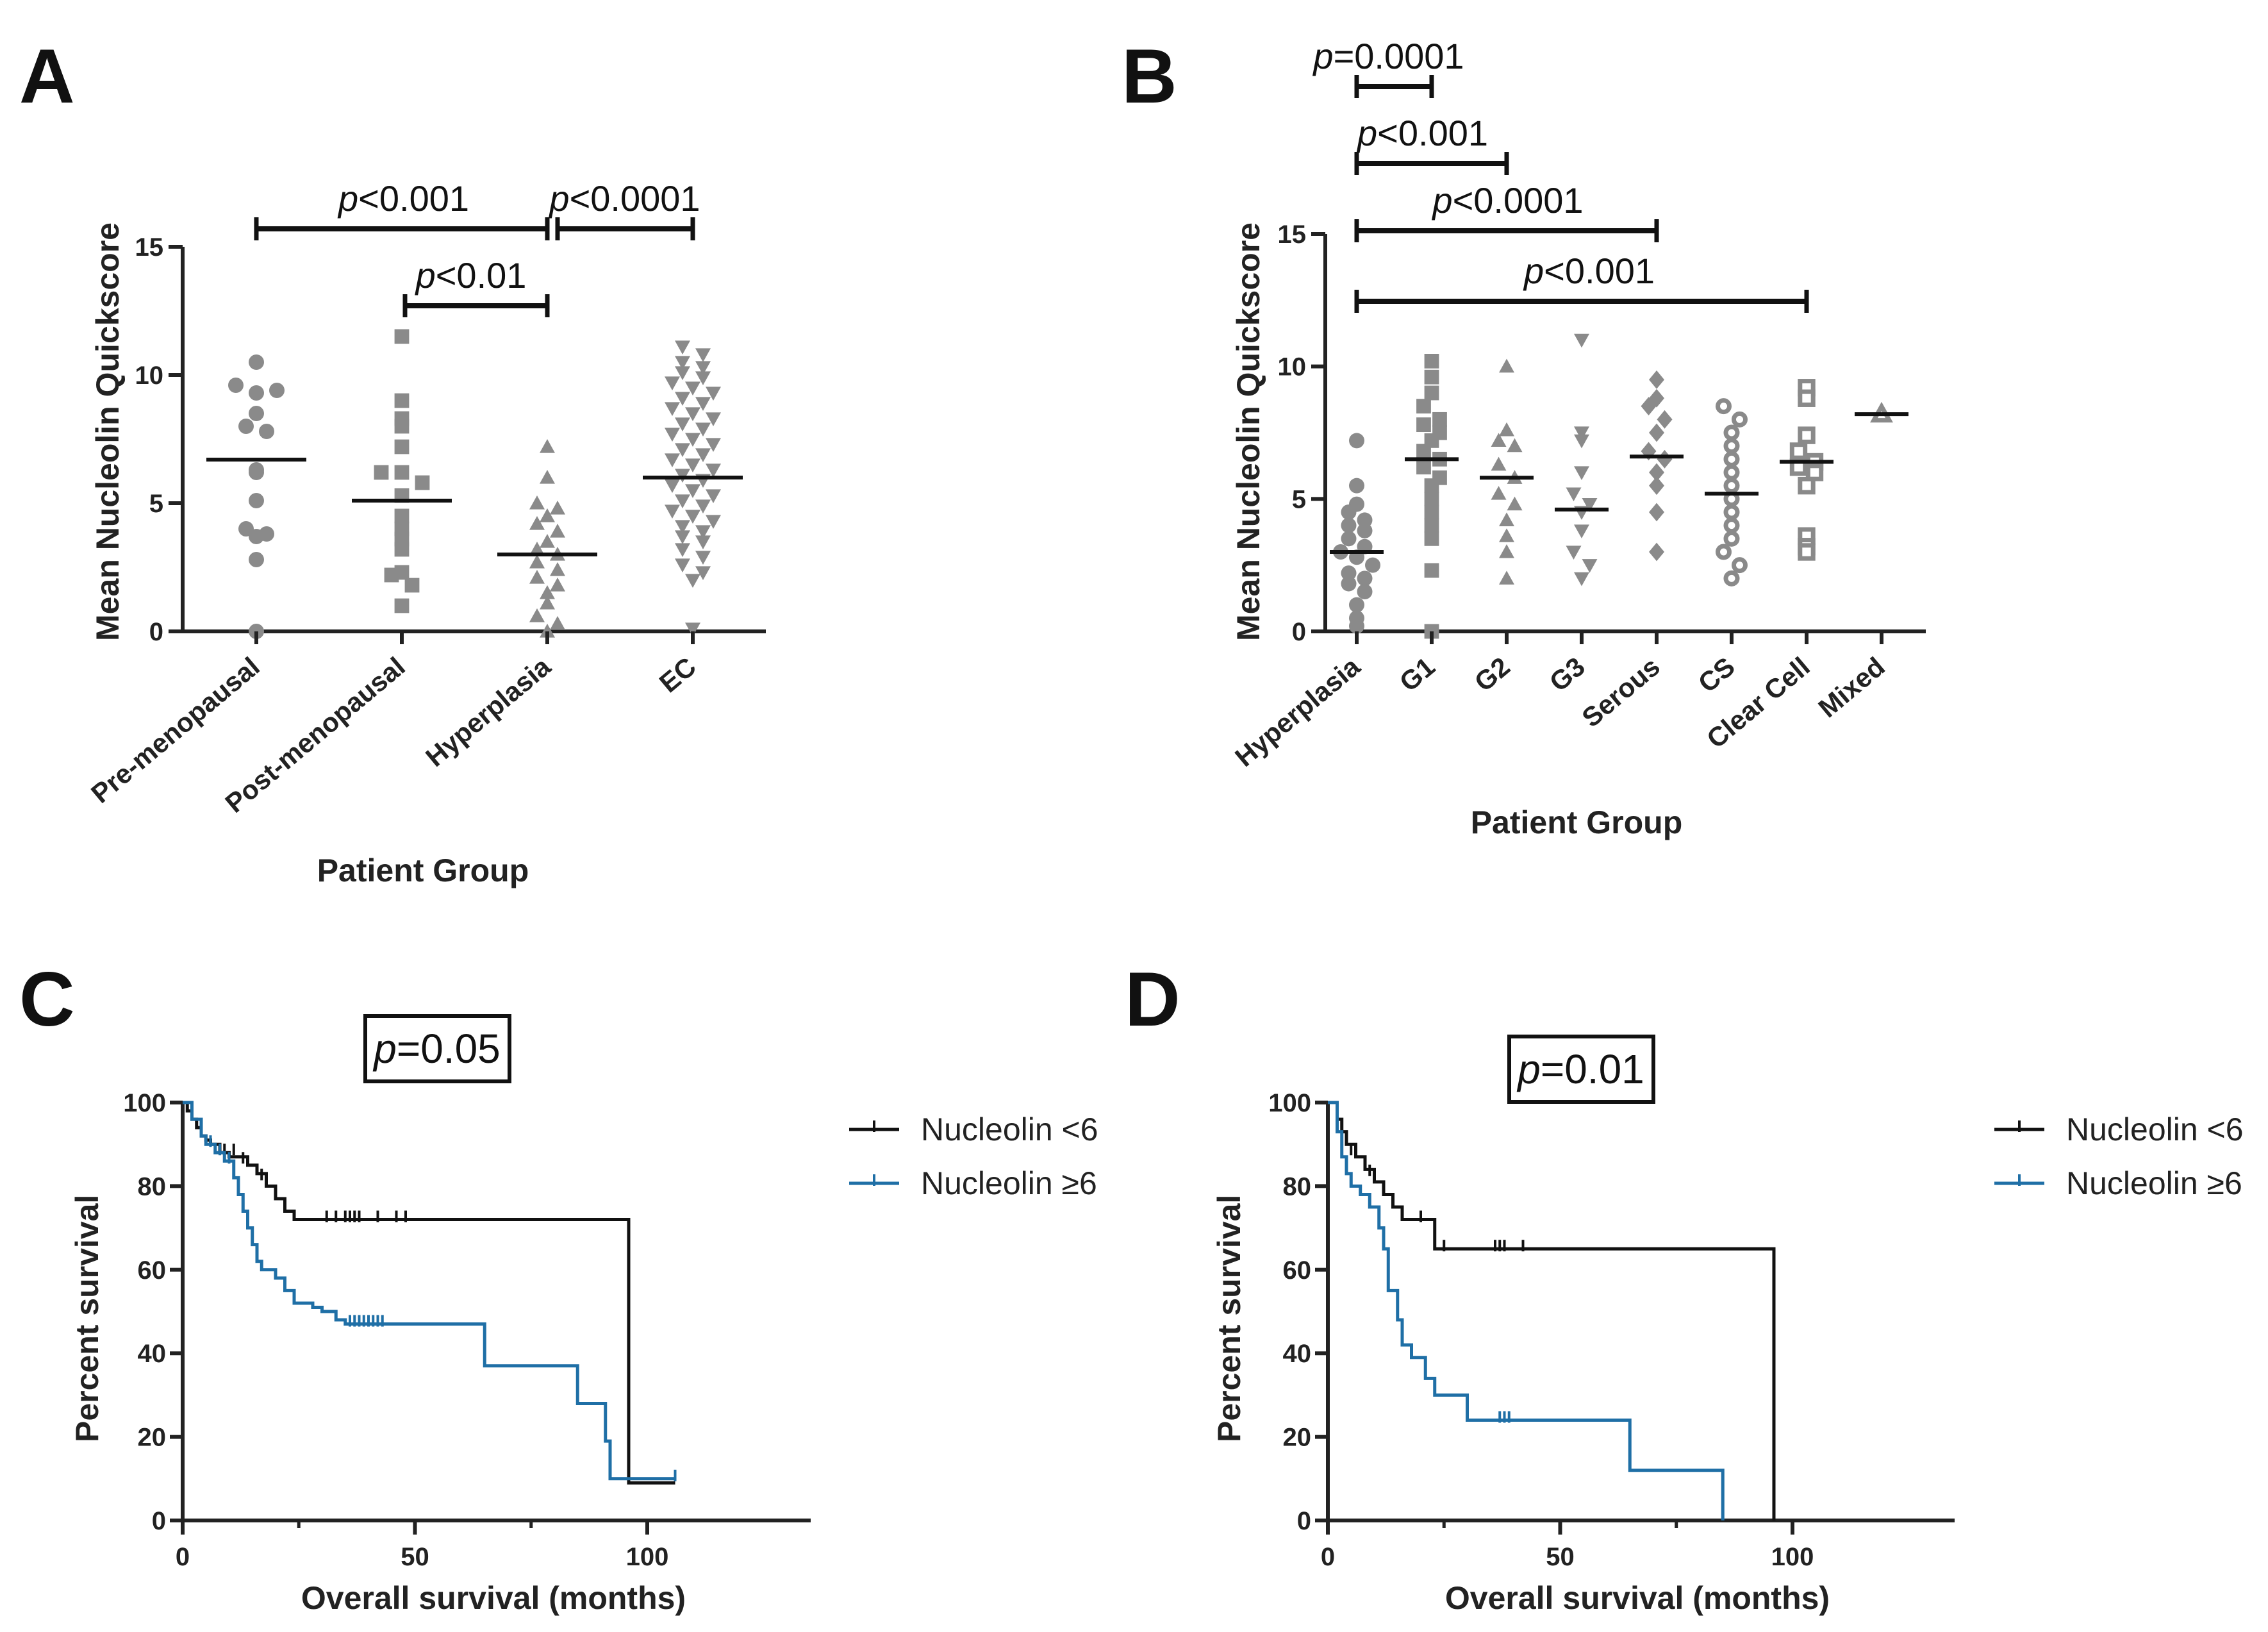 This screenshot has width=2268, height=1632. What do you see at coordinates (144, 1103) in the screenshot?
I see `y-tick-label: 100` at bounding box center [144, 1103].